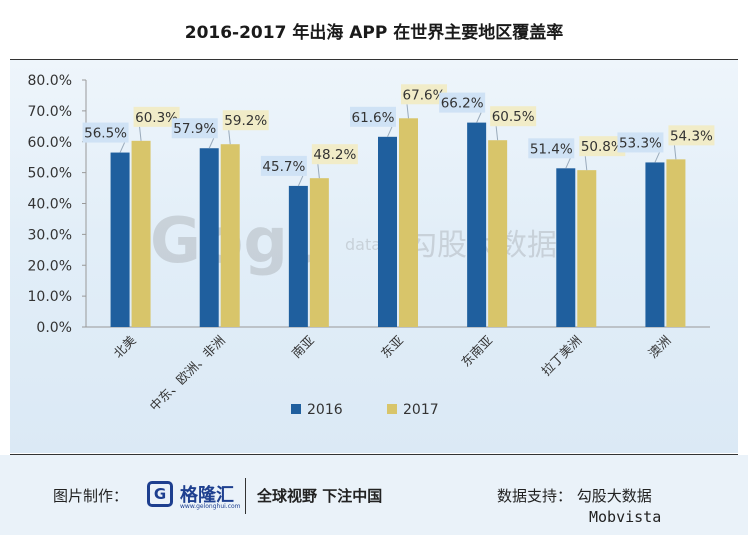 This screenshot has width=748, height=535. What do you see at coordinates (392, 347) in the screenshot?
I see `x-tick-label: 东亚` at bounding box center [392, 347].